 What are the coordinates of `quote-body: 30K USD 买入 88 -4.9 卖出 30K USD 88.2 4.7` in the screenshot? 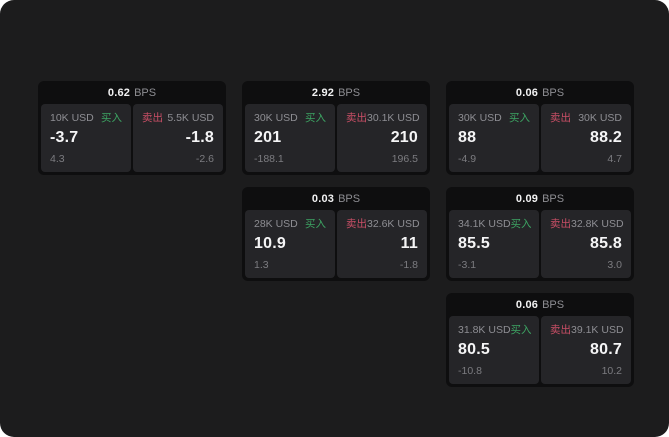 It's located at (540, 138).